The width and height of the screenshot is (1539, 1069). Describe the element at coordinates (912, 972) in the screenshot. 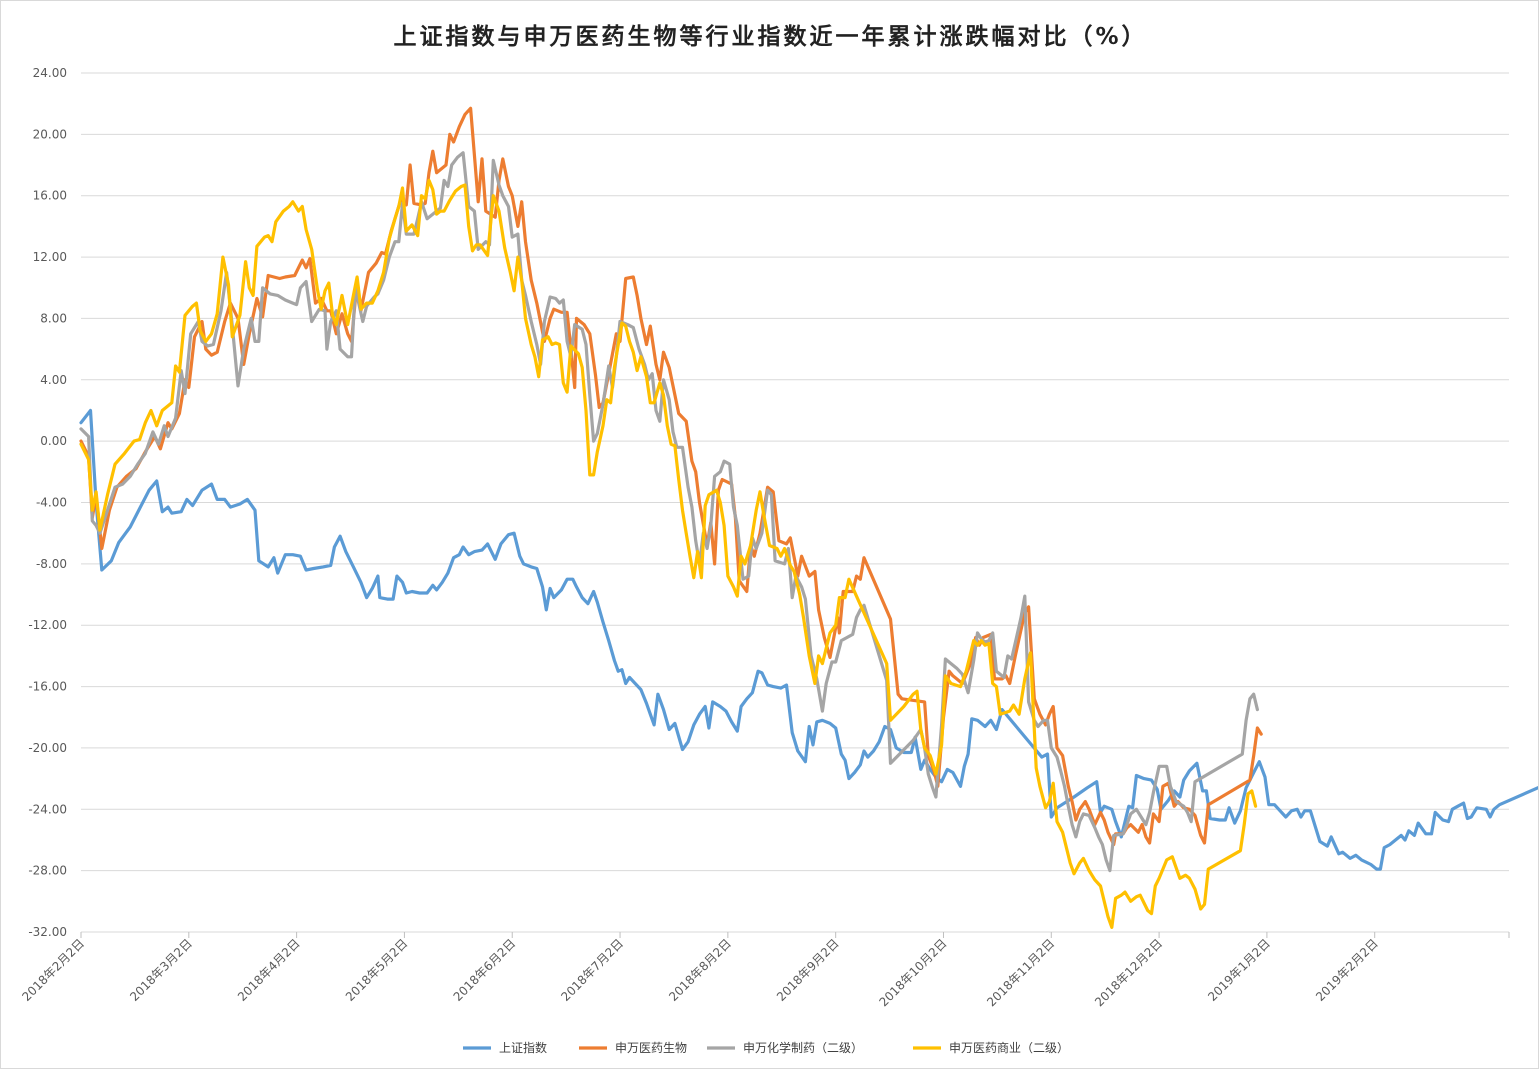

I see `x-tick-label: 2018年10月2日` at that location.